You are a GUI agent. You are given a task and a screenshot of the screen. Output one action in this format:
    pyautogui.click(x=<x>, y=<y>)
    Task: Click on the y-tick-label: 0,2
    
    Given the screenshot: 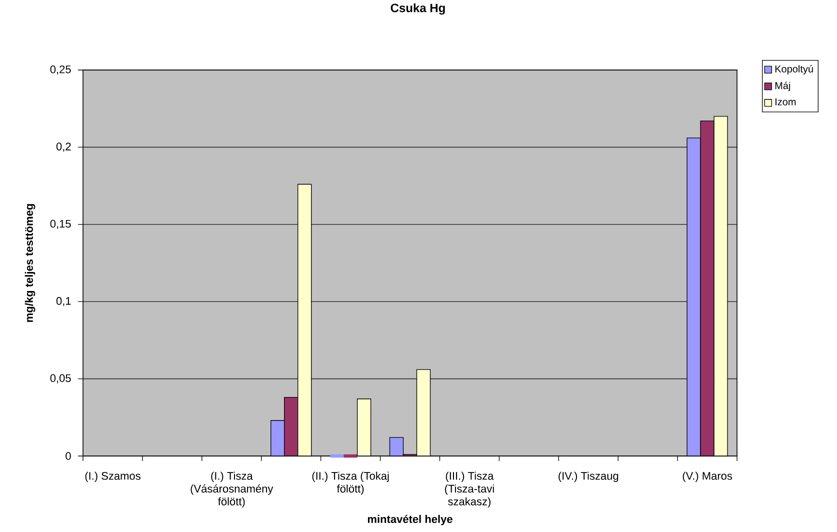 What is the action you would take?
    pyautogui.click(x=63, y=147)
    